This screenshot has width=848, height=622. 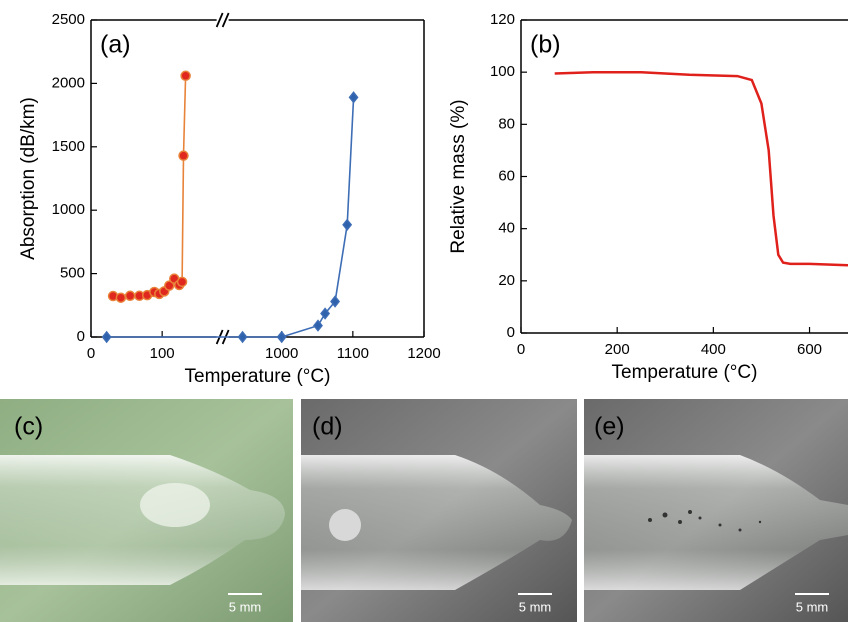 What do you see at coordinates (423, 353) in the screenshot?
I see `x-tick-label: 1200` at bounding box center [423, 353].